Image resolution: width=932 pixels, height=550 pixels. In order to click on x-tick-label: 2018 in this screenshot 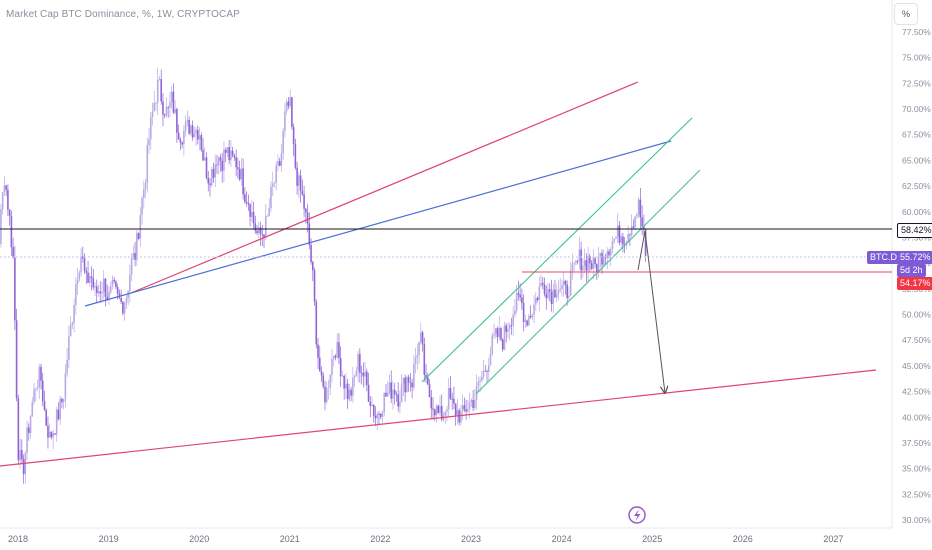, I will do `click(18, 539)`.